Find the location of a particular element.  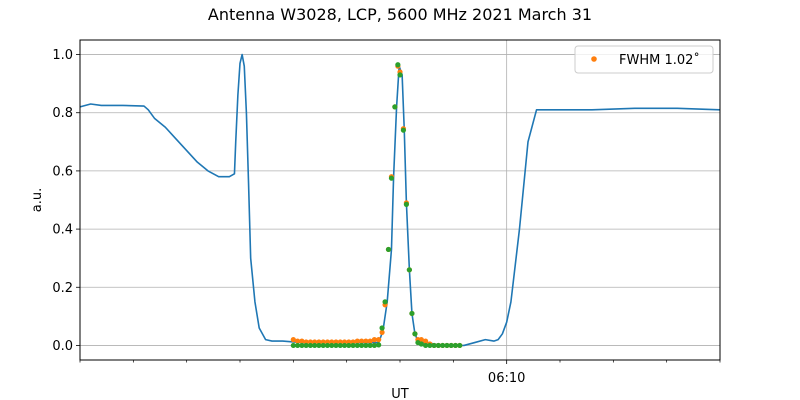

legend-box is located at coordinates (644, 59).